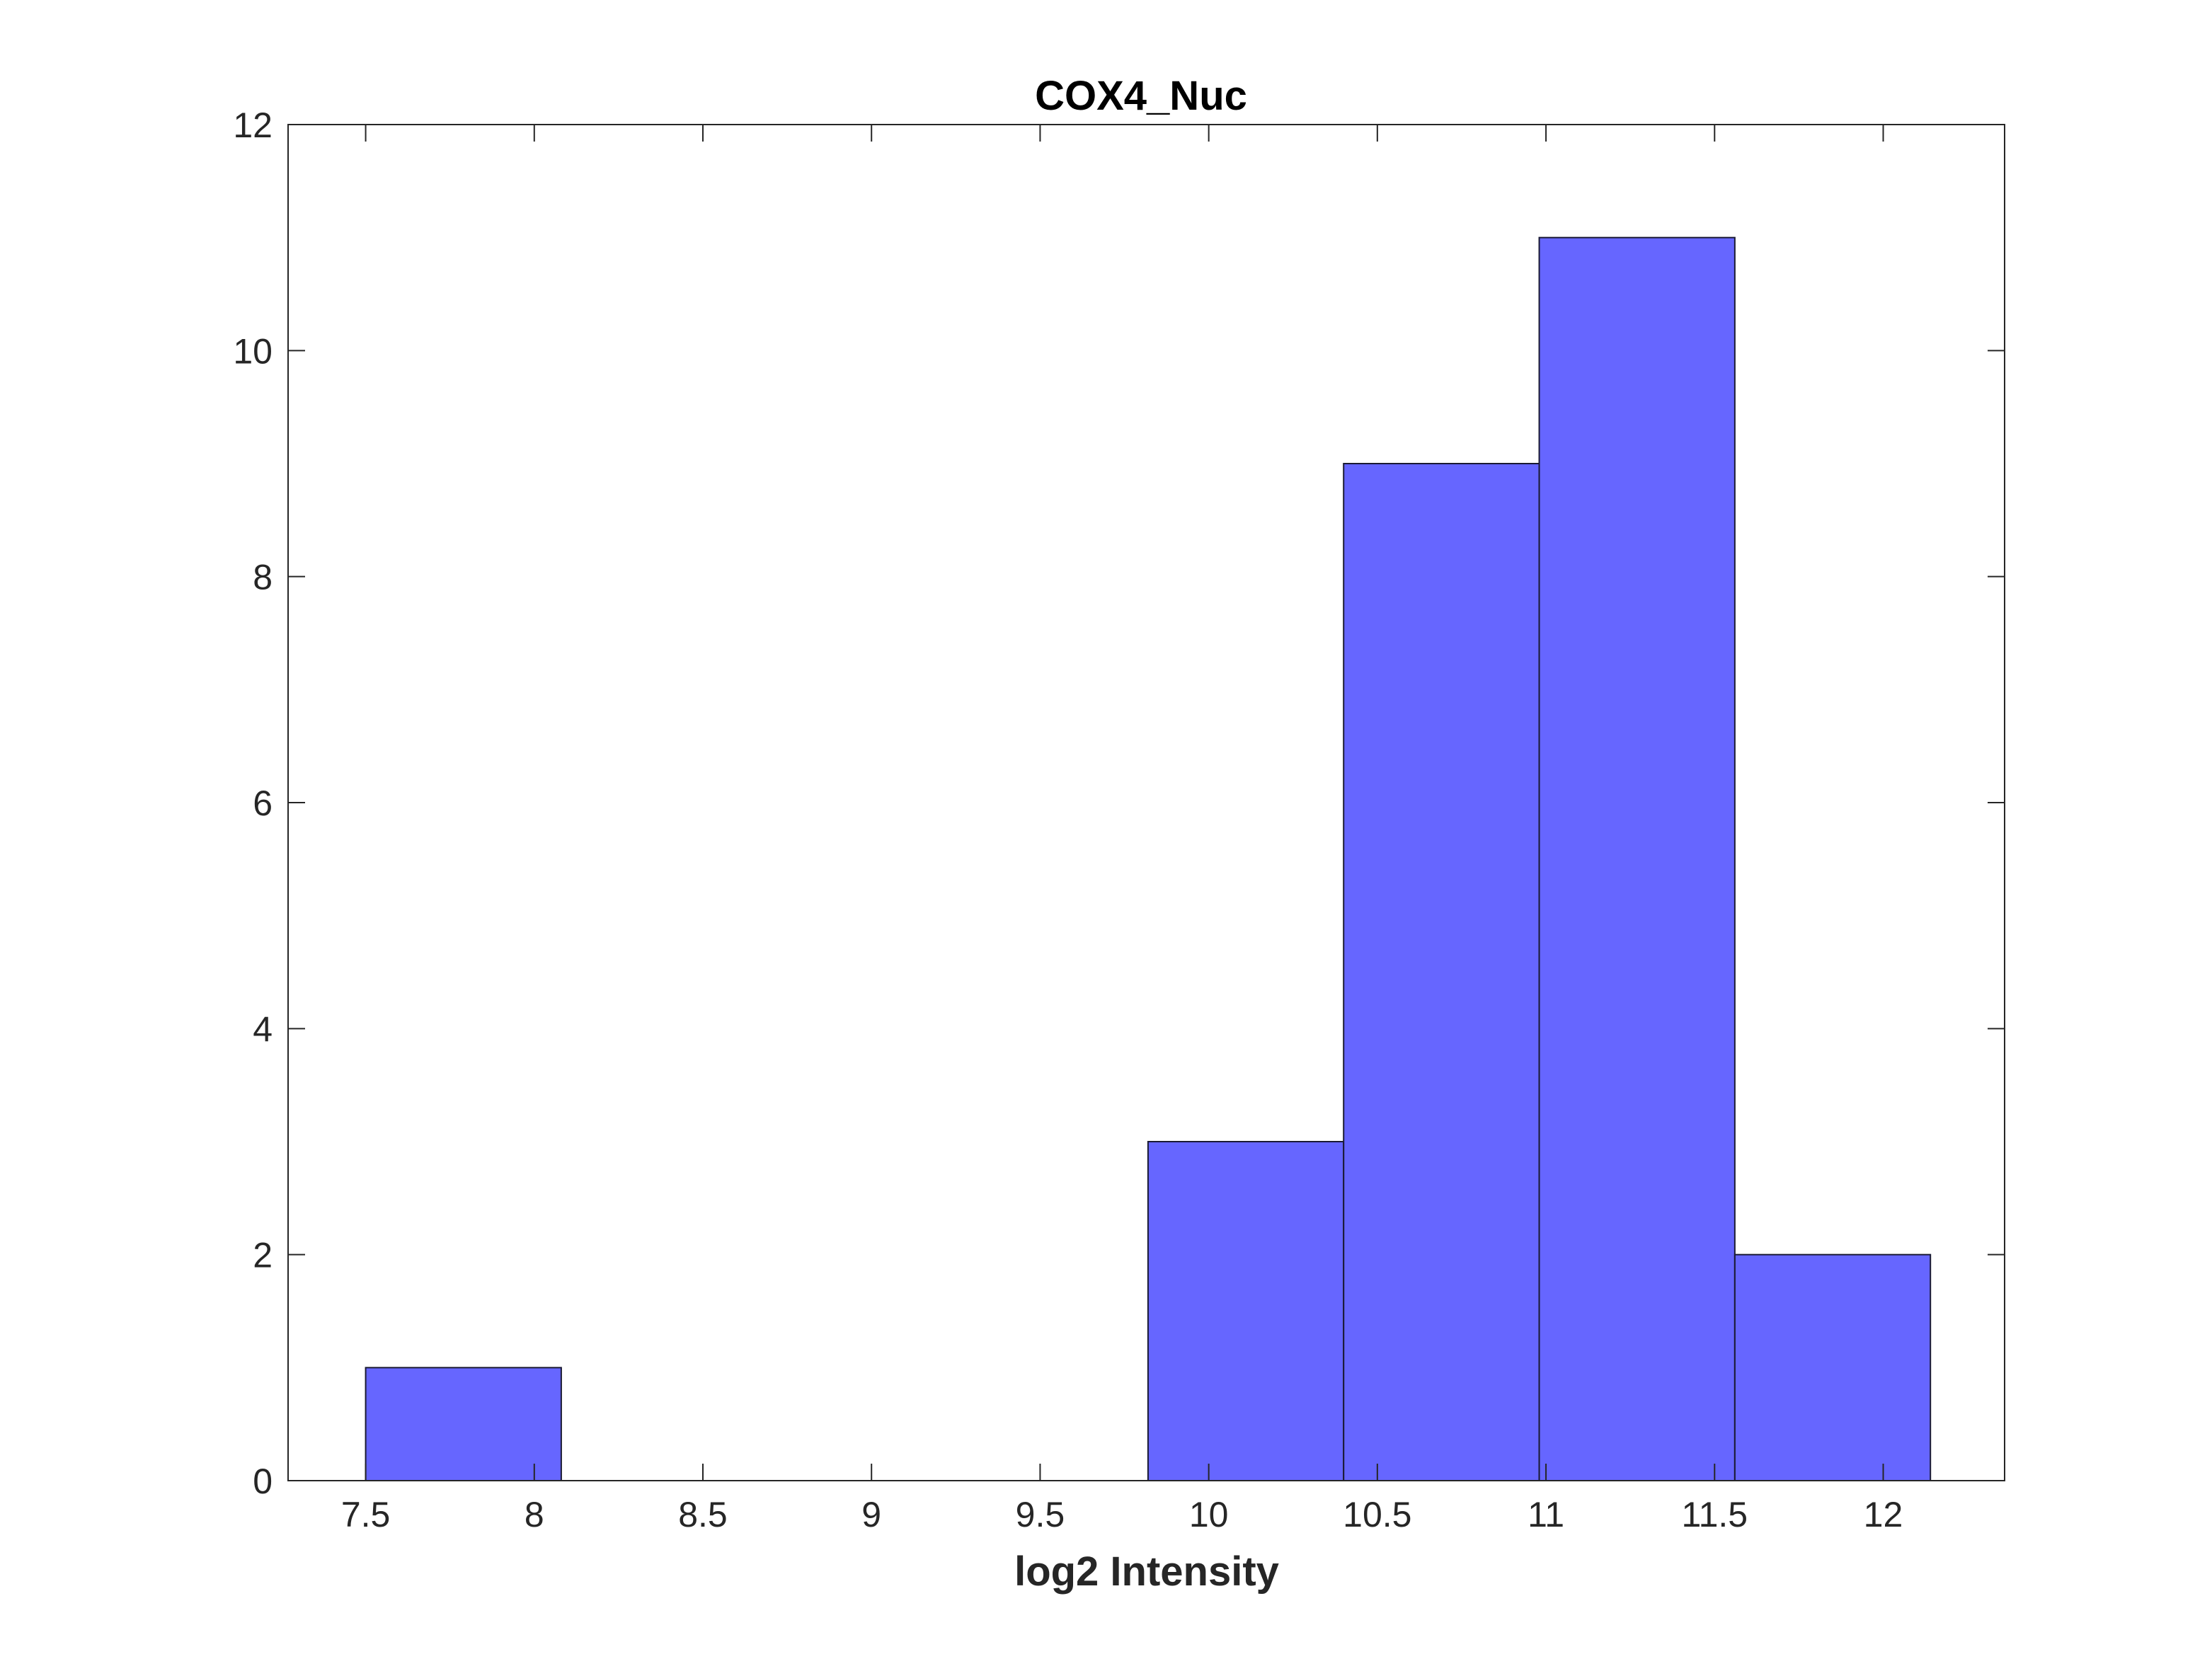 The height and width of the screenshot is (1659, 2212). Describe the element at coordinates (871, 1514) in the screenshot. I see `x-tick-label: 9` at that location.